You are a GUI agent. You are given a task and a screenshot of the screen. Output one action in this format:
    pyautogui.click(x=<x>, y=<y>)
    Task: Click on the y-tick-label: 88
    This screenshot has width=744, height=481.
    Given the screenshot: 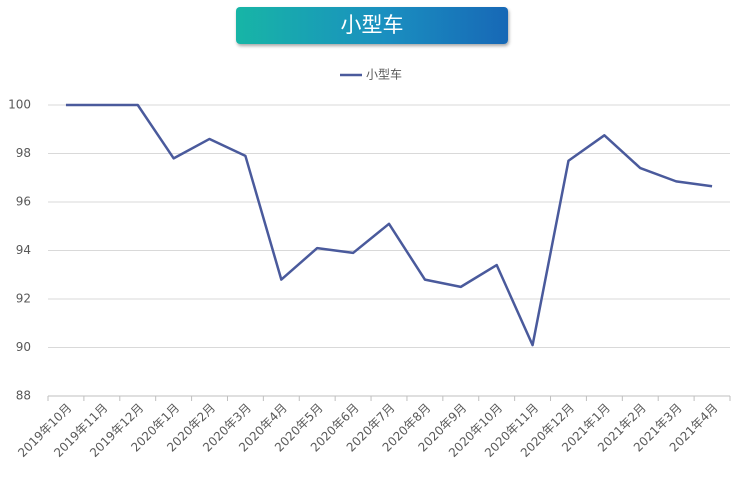 What is the action you would take?
    pyautogui.click(x=23, y=396)
    